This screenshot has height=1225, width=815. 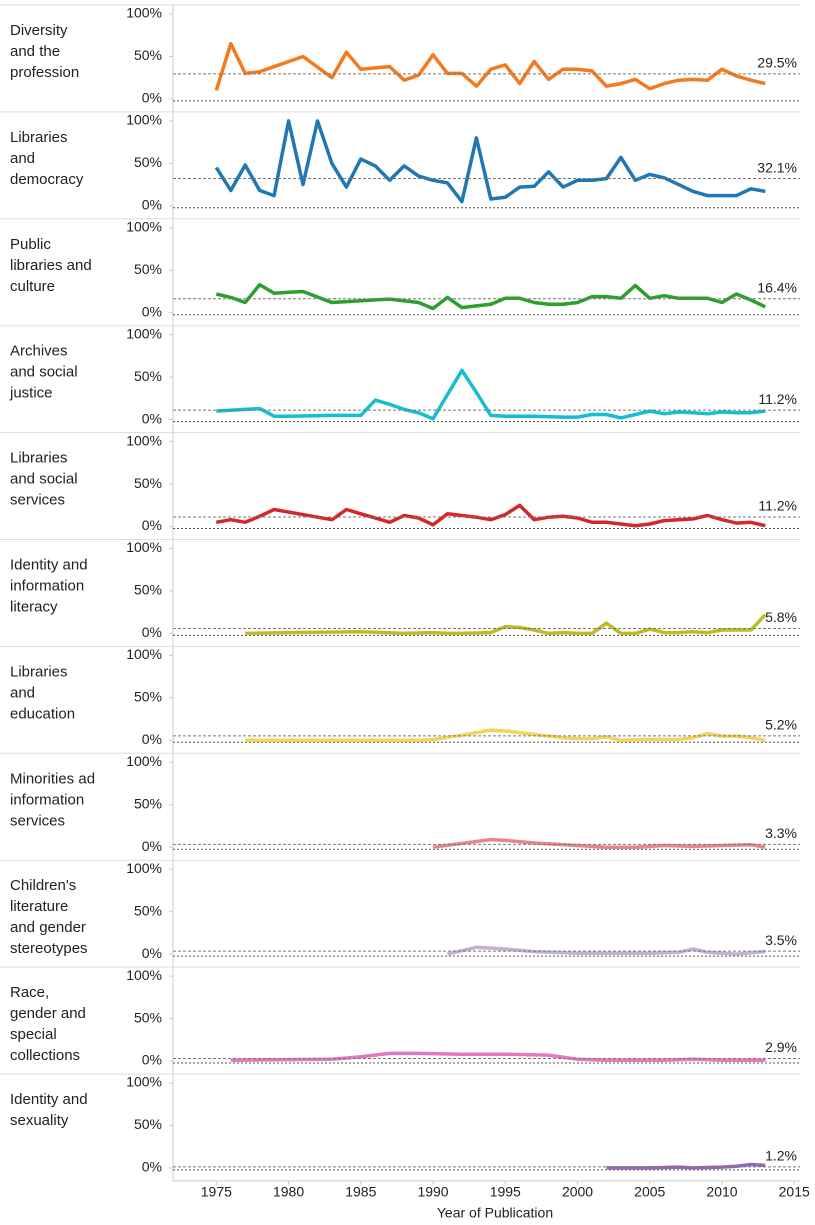 I want to click on panel-title: Race,, so click(x=29, y=992).